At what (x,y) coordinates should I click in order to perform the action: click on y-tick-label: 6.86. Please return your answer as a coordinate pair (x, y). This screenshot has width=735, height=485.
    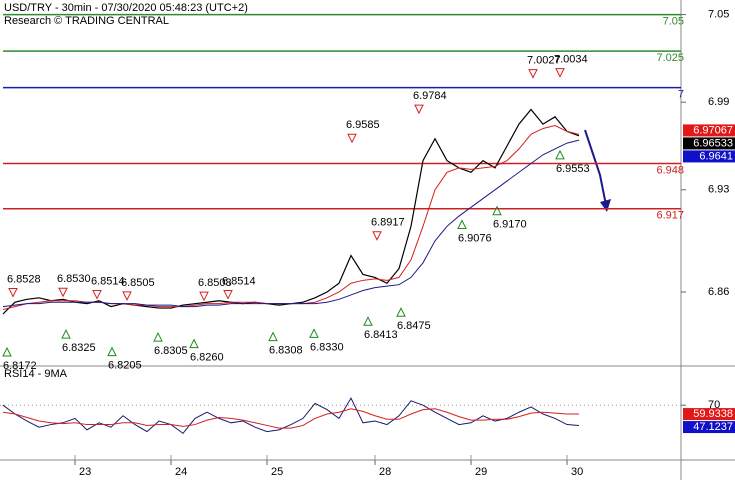
    Looking at the image, I should click on (718, 292).